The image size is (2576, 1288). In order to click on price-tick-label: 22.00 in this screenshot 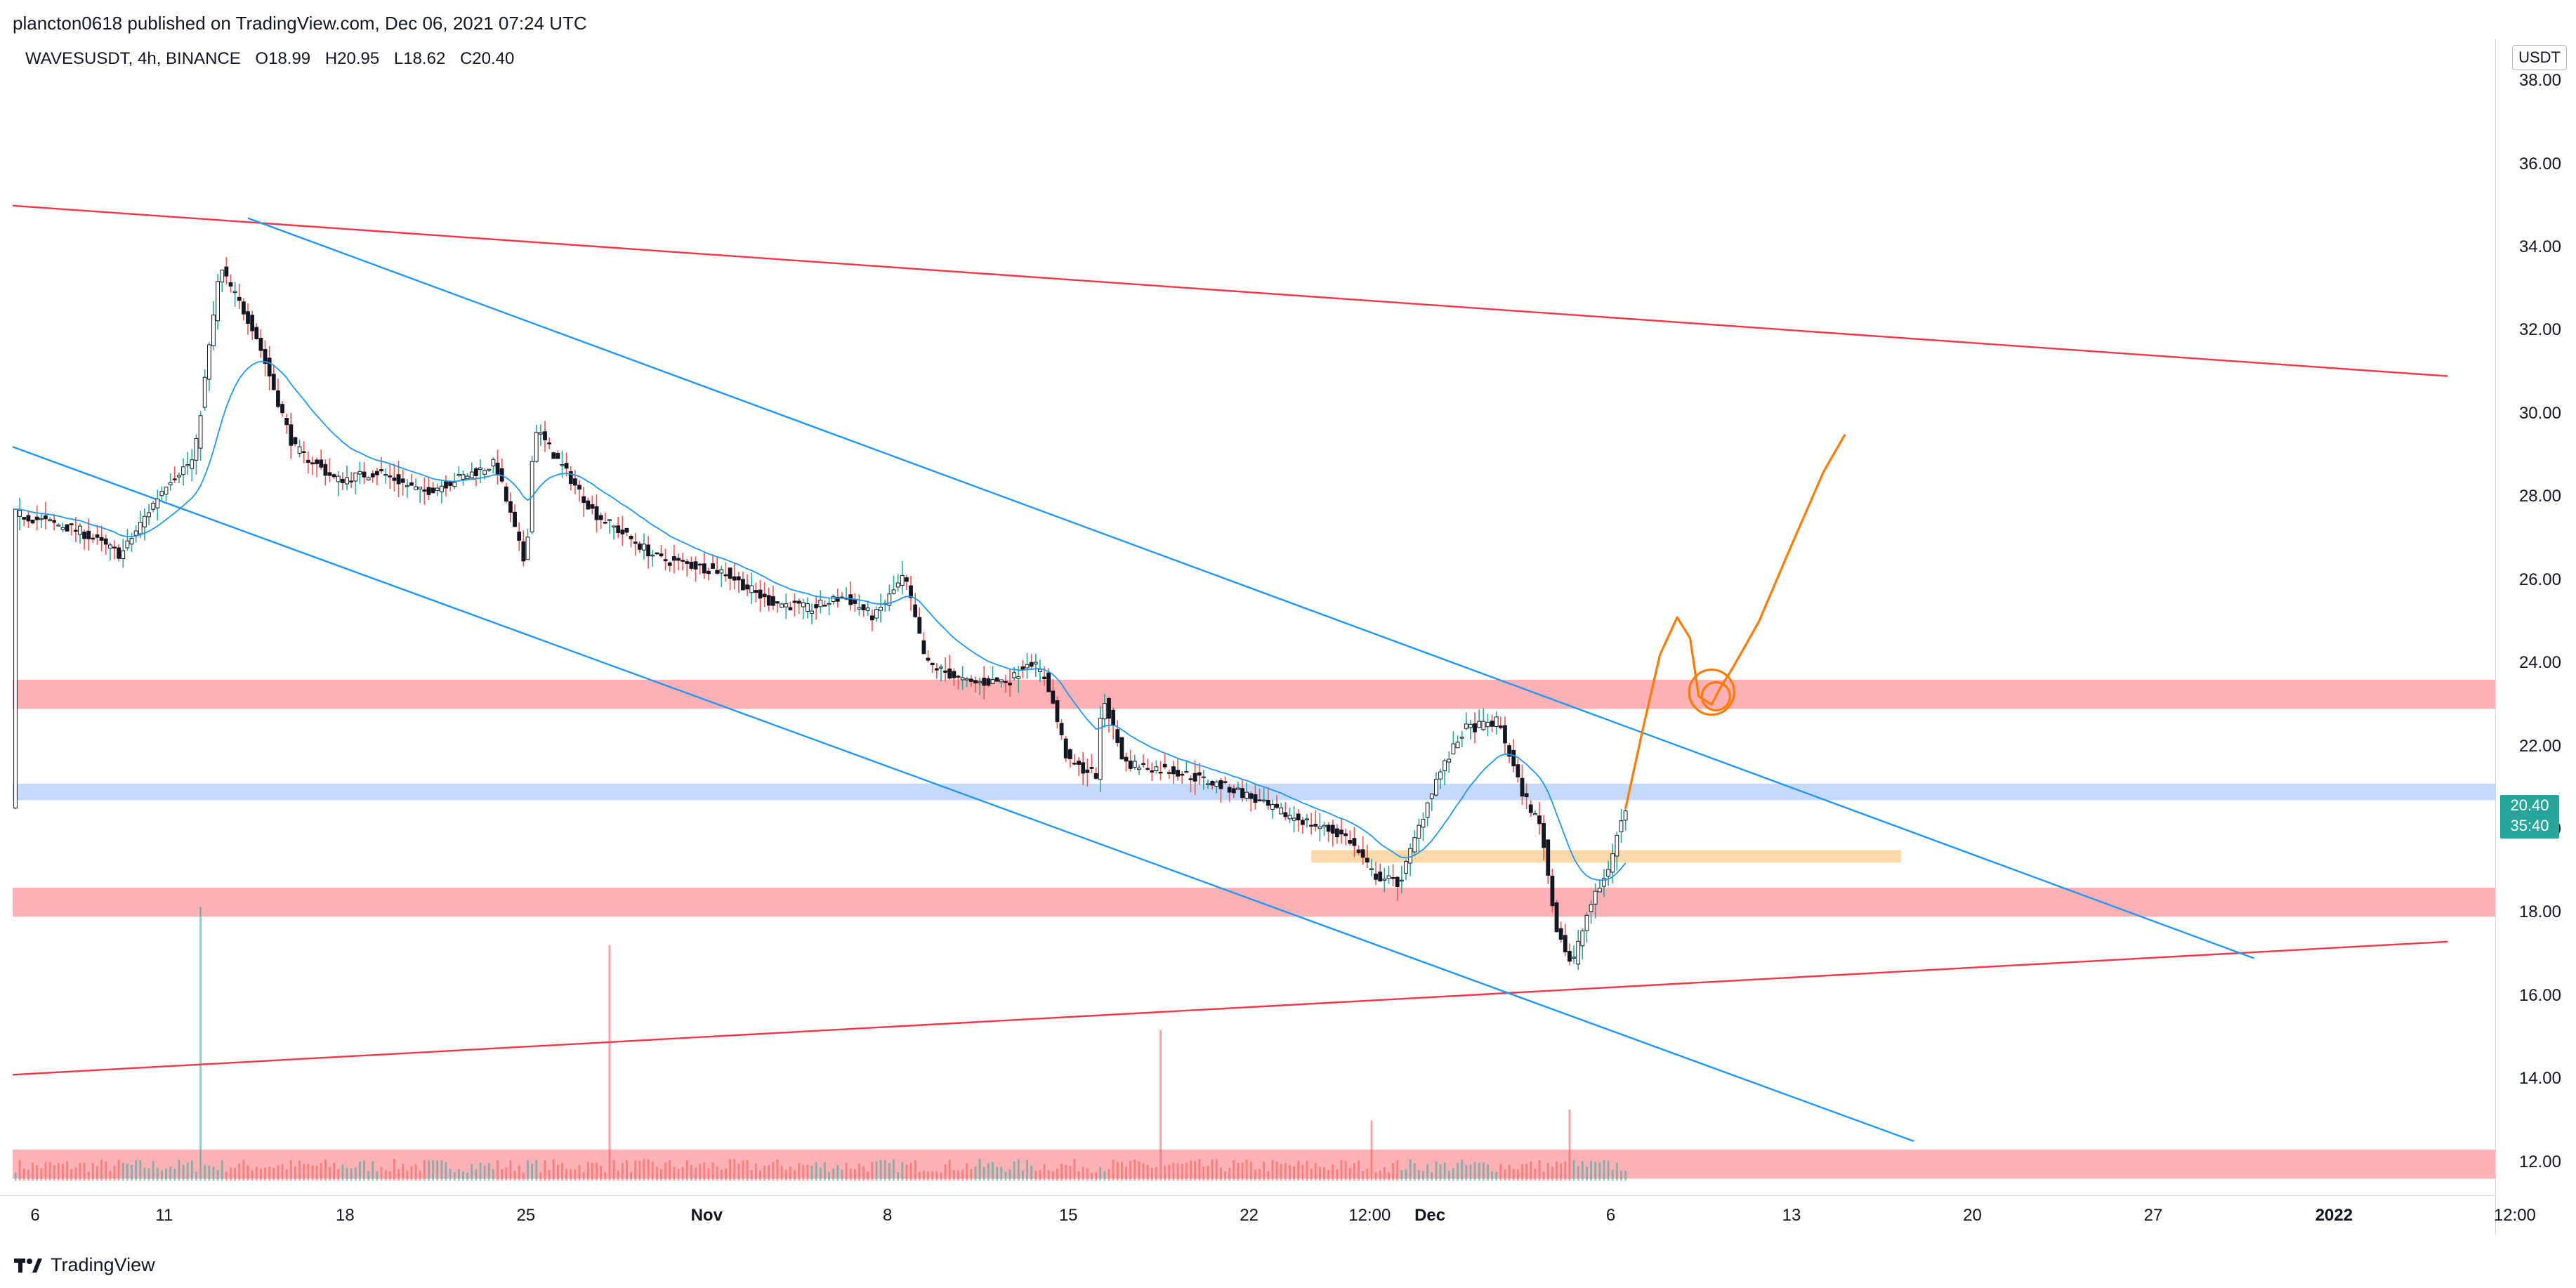, I will do `click(2539, 746)`.